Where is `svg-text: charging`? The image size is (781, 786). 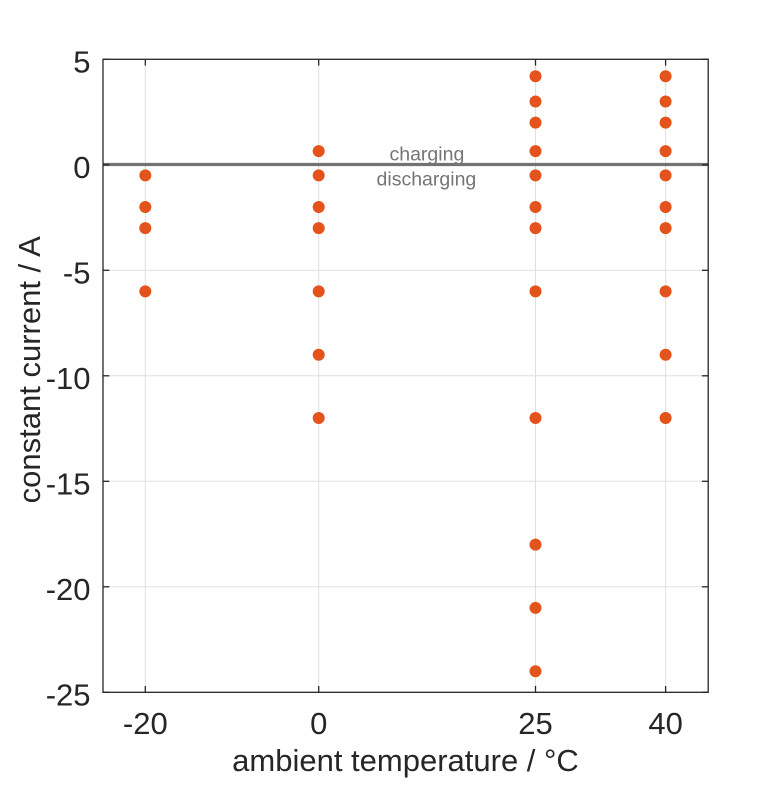
svg-text: charging is located at coordinates (426, 155).